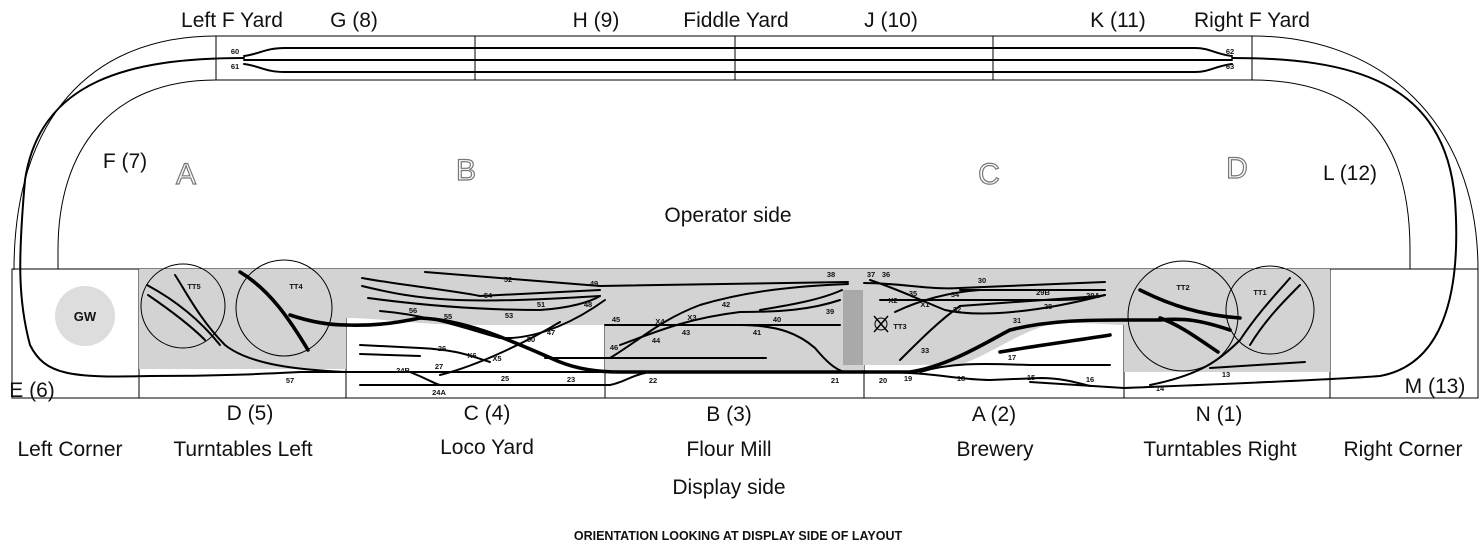 The image size is (1481, 554). What do you see at coordinates (757, 332) in the screenshot?
I see `track-number: 41` at bounding box center [757, 332].